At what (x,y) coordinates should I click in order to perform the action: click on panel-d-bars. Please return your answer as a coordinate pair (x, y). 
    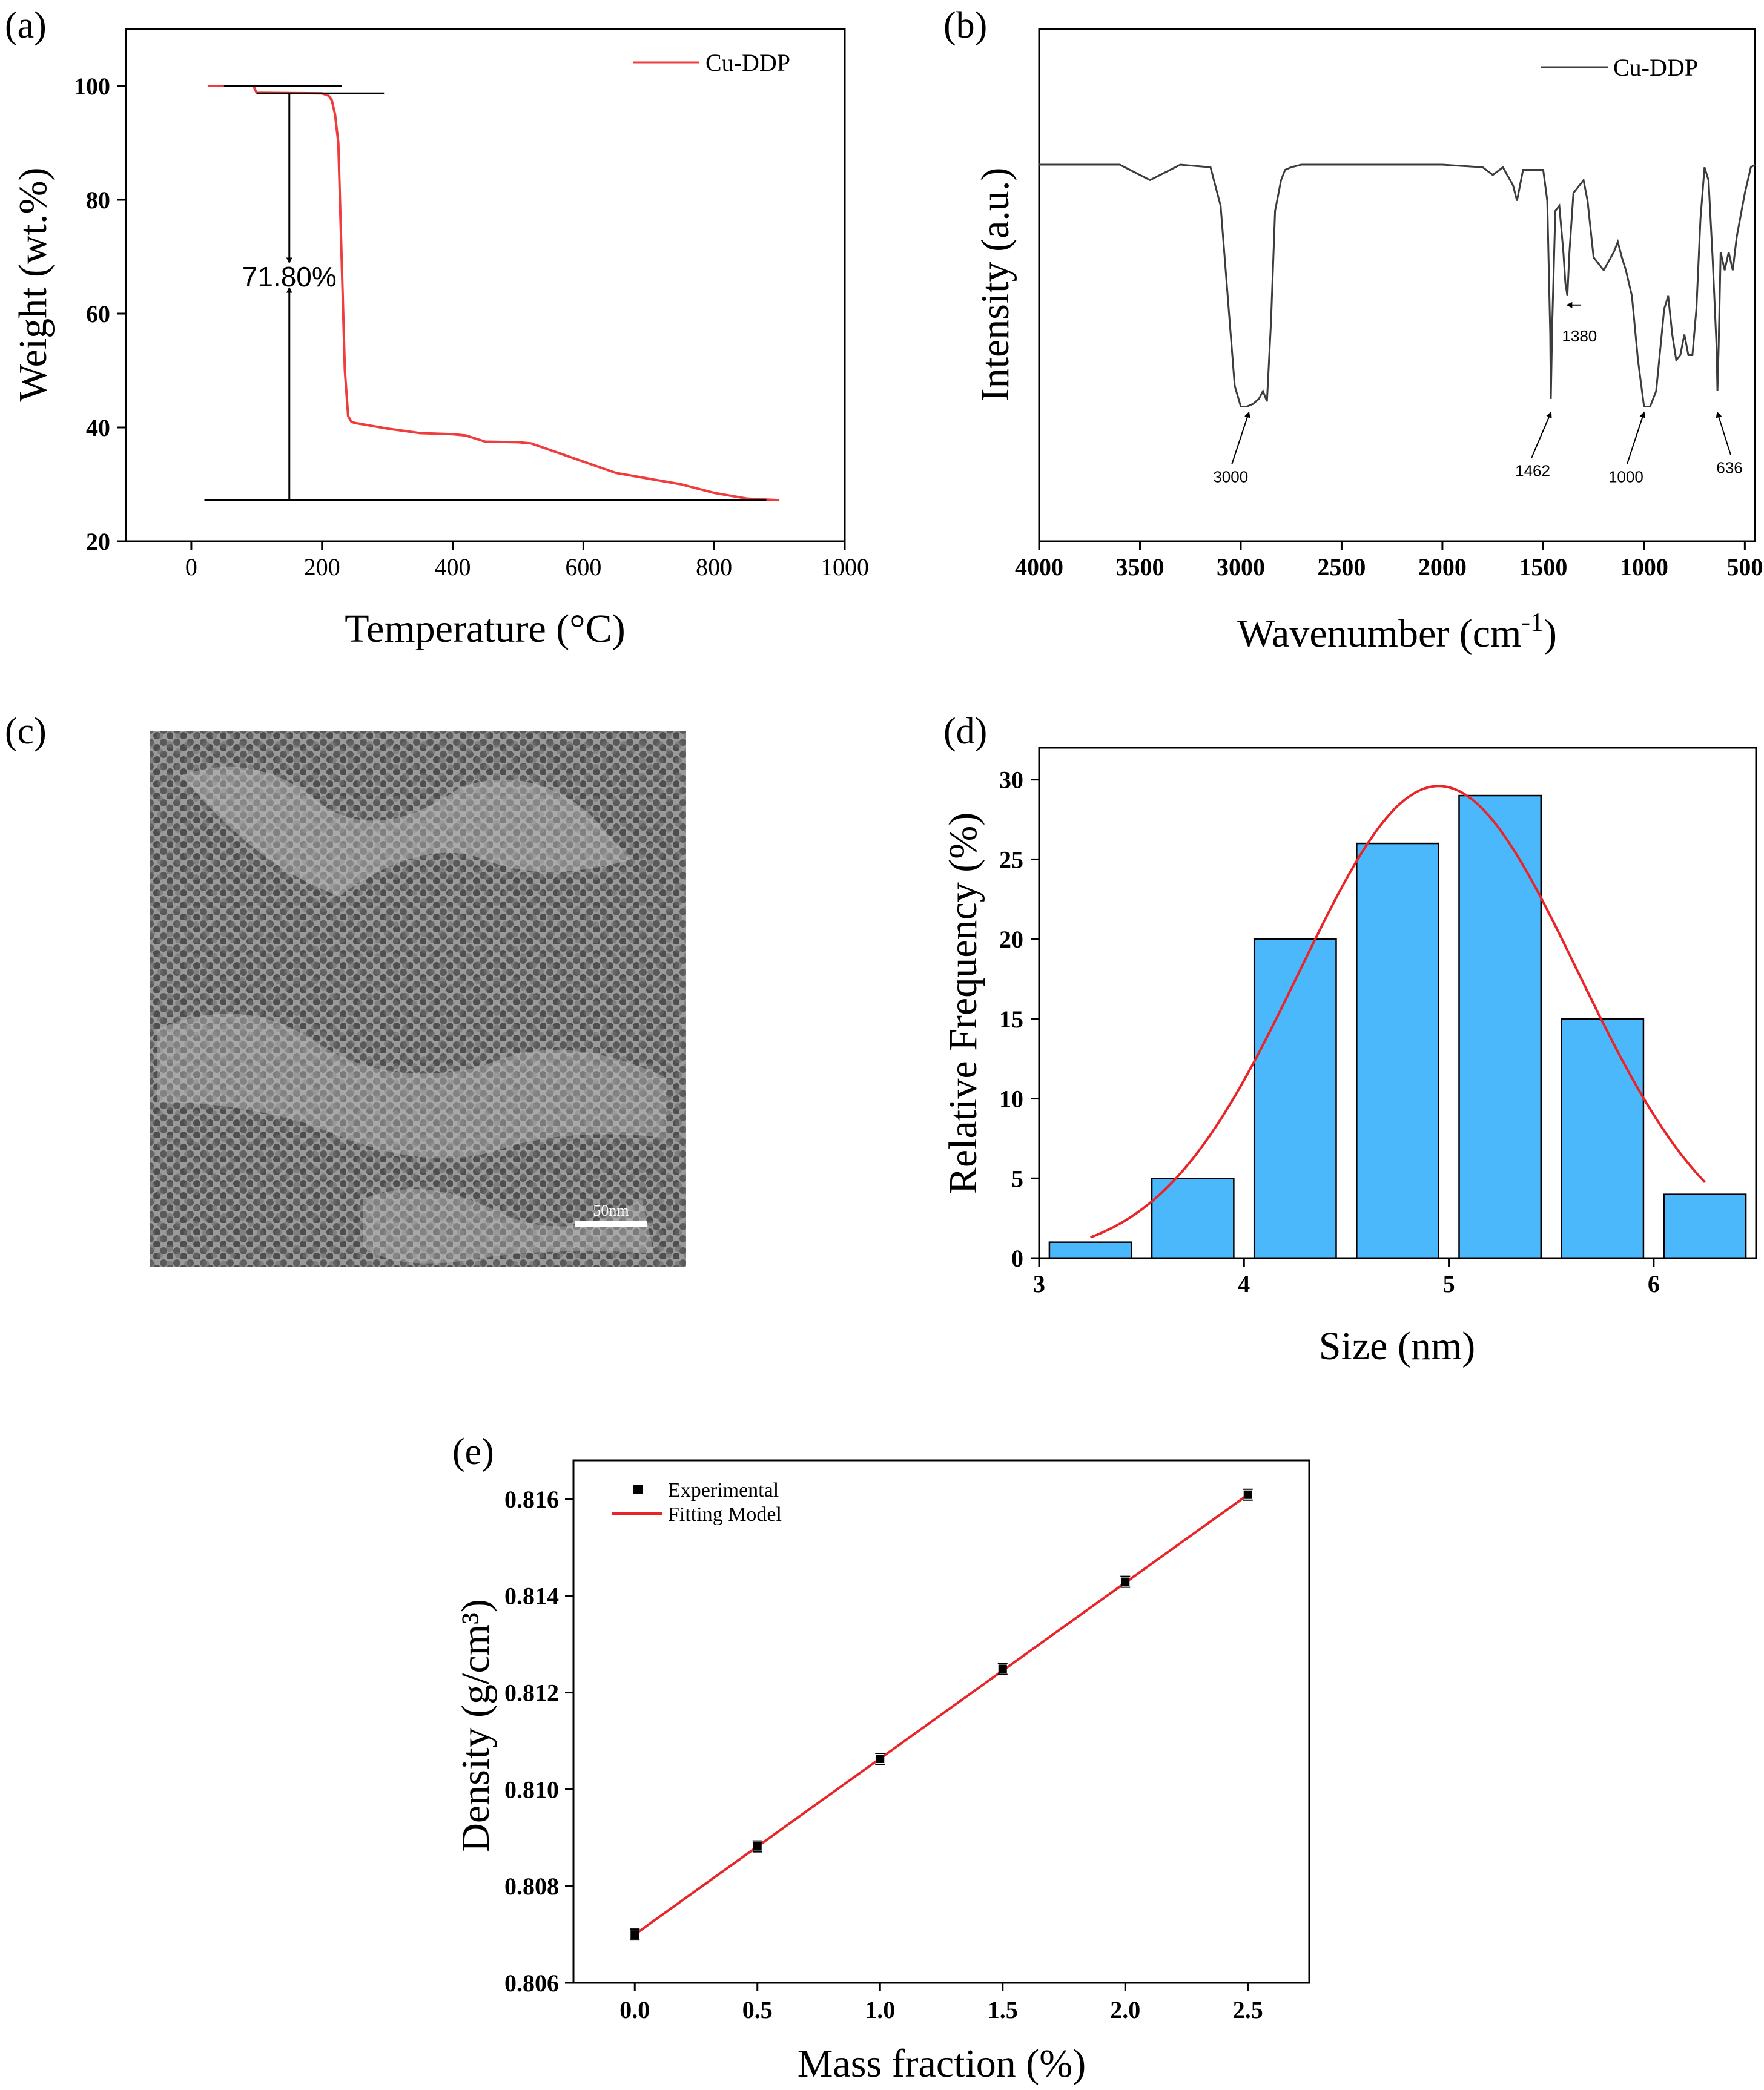
    Looking at the image, I should click on (1397, 1026).